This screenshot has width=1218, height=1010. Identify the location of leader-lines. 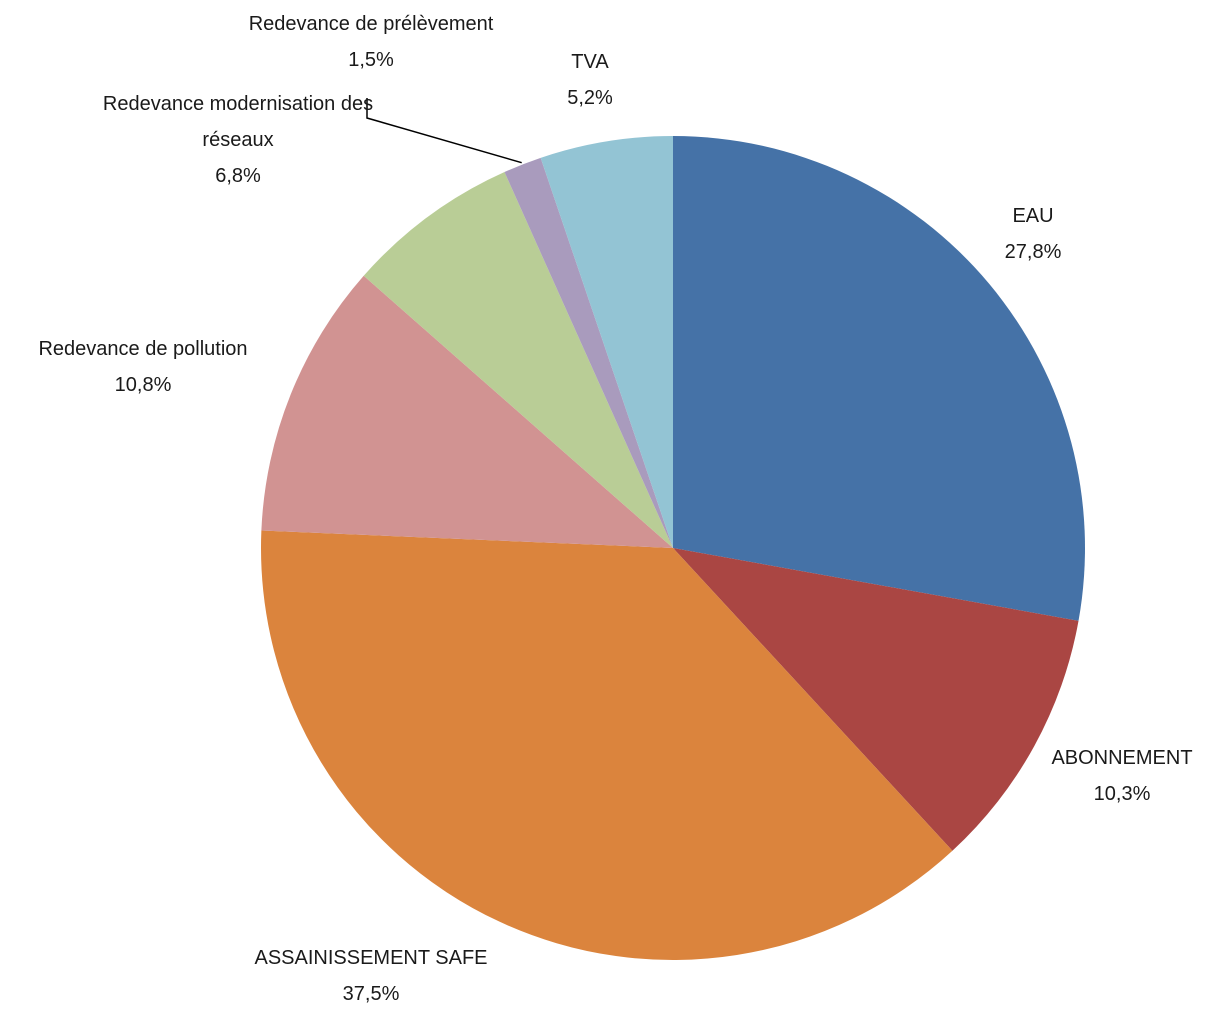
(444, 131).